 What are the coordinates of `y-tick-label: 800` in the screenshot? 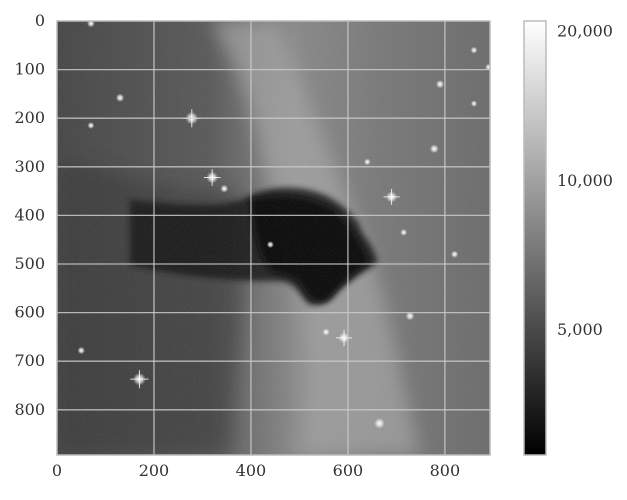 It's located at (29, 409).